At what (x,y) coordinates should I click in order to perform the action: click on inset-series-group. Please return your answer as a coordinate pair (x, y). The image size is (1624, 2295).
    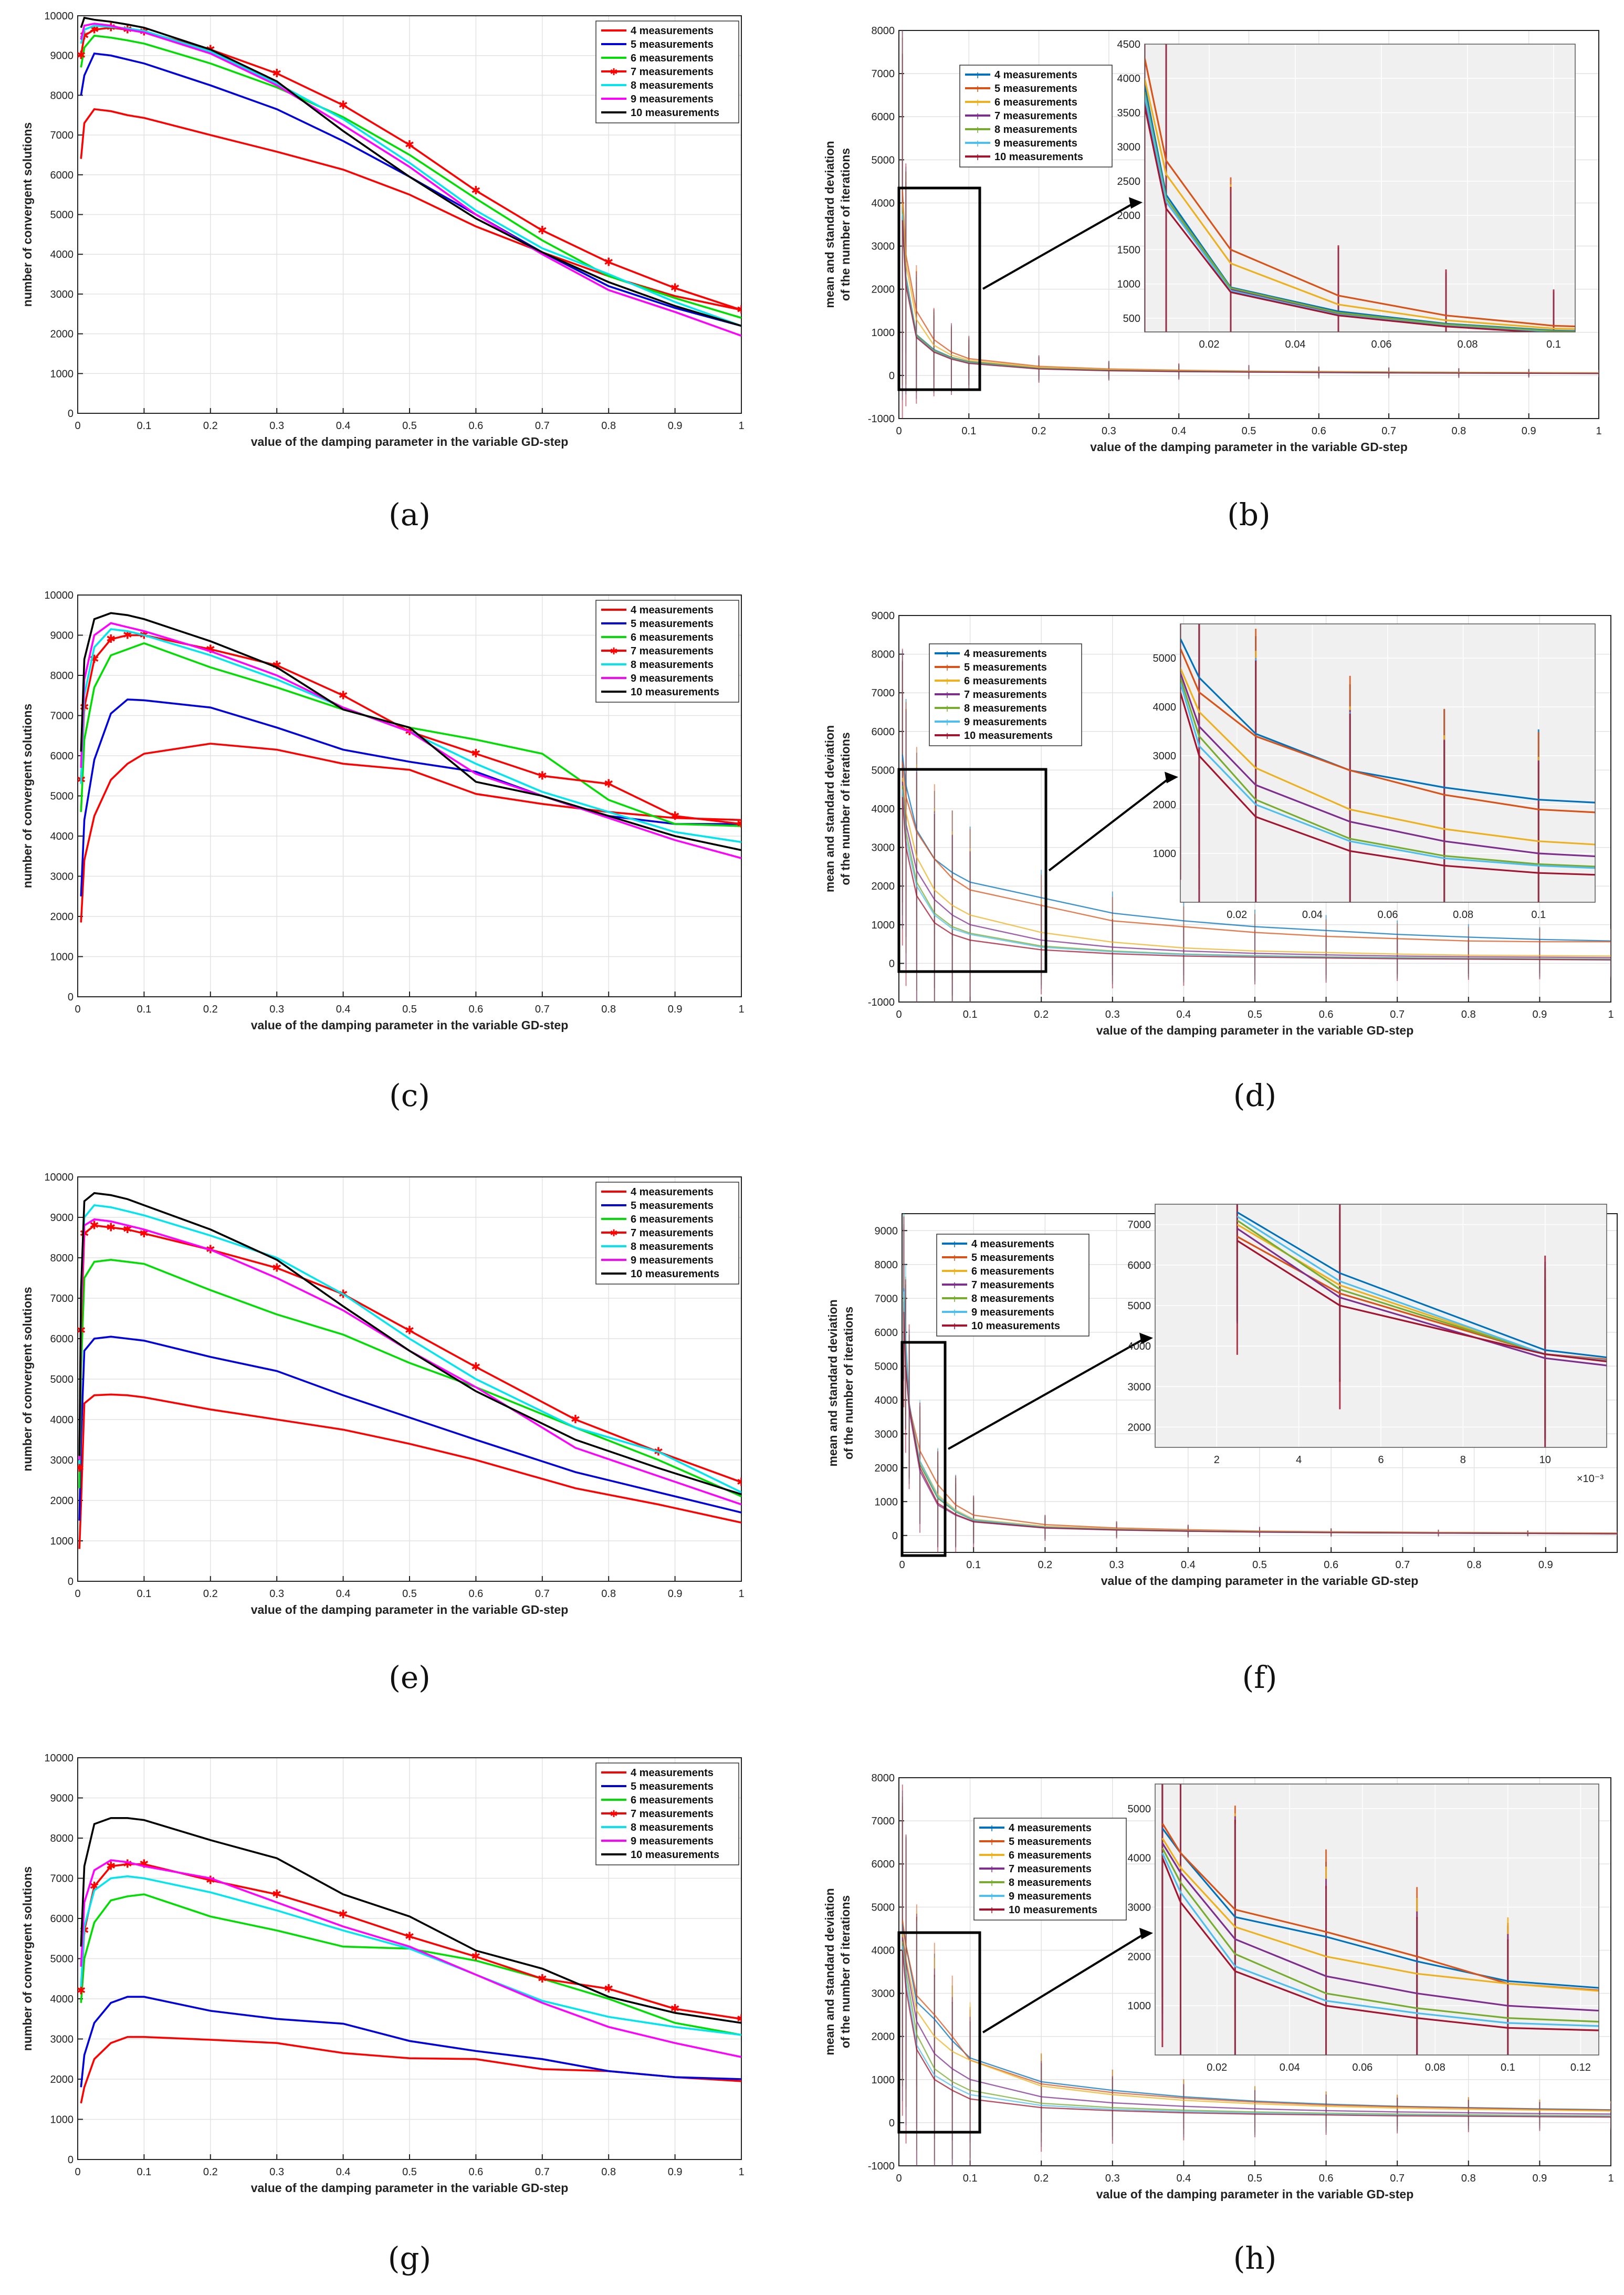
    Looking at the image, I should click on (1422, 1325).